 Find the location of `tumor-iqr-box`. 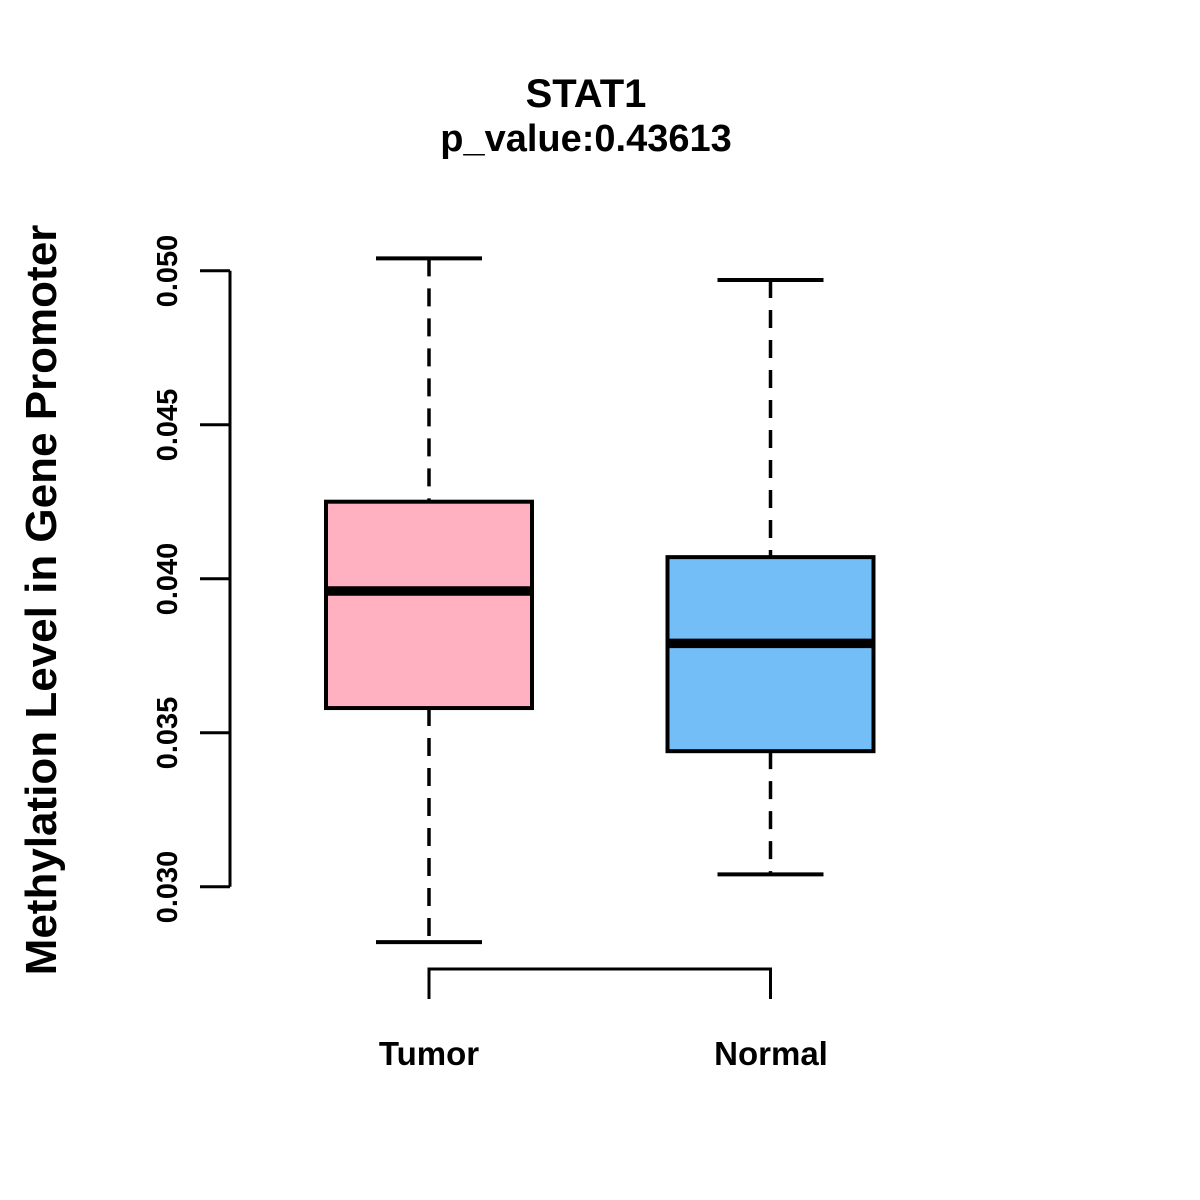

tumor-iqr-box is located at coordinates (429, 605).